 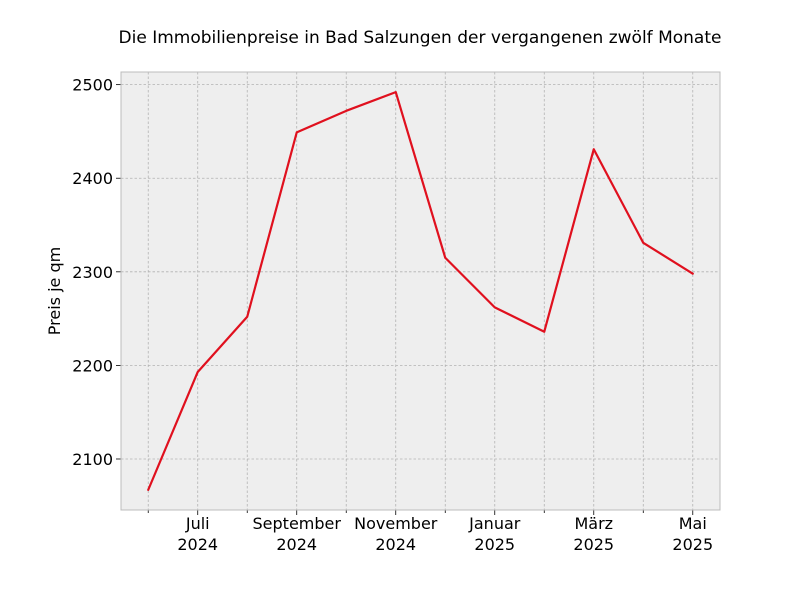 What do you see at coordinates (593, 523) in the screenshot?
I see `x-tick-label-month: März` at bounding box center [593, 523].